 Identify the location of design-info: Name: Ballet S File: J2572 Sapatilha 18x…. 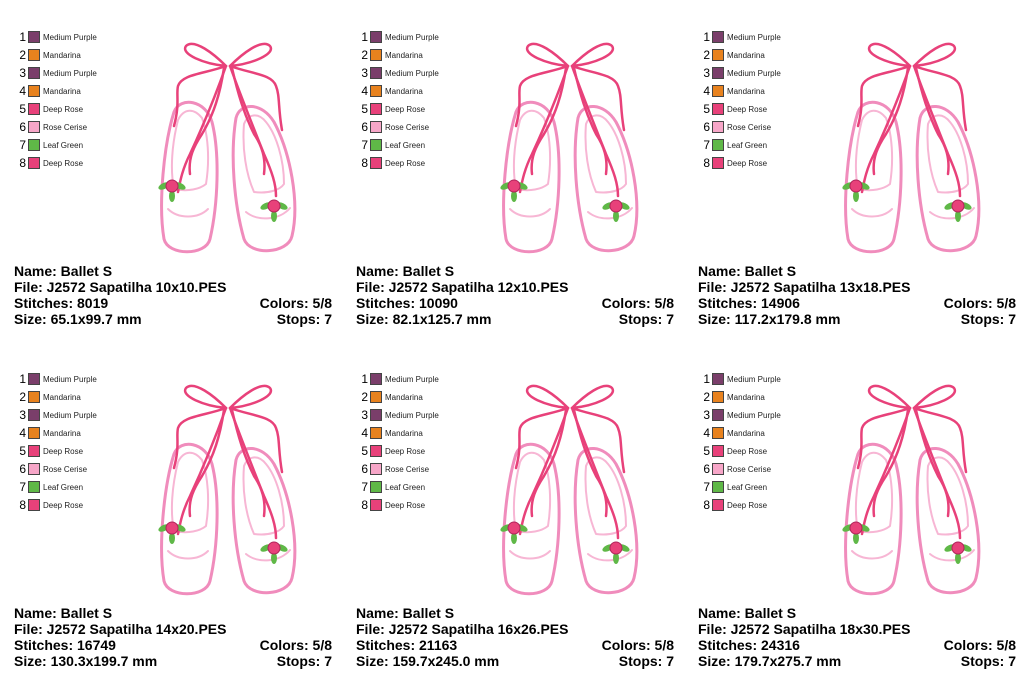
(857, 637).